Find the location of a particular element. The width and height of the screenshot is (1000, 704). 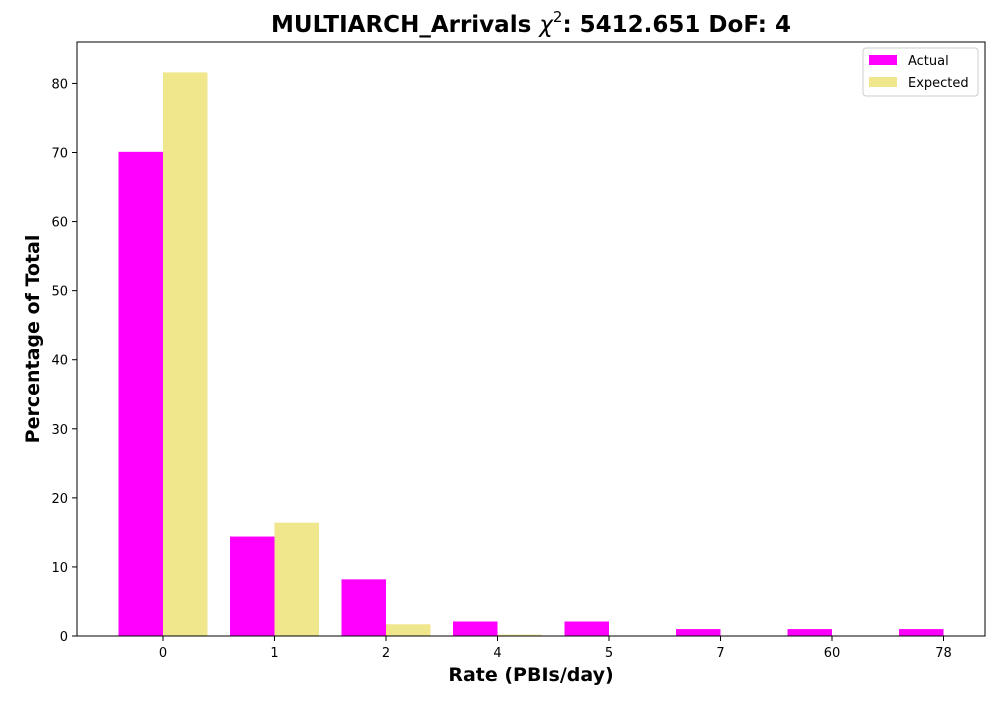

y-axis-label: Percentage of Total is located at coordinates (33, 339).